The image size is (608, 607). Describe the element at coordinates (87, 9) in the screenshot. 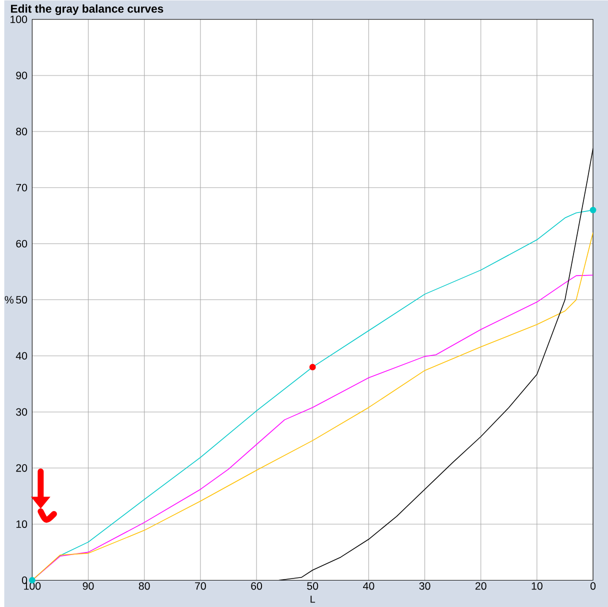

I see `chart-title: Edit the gray balance curves` at that location.